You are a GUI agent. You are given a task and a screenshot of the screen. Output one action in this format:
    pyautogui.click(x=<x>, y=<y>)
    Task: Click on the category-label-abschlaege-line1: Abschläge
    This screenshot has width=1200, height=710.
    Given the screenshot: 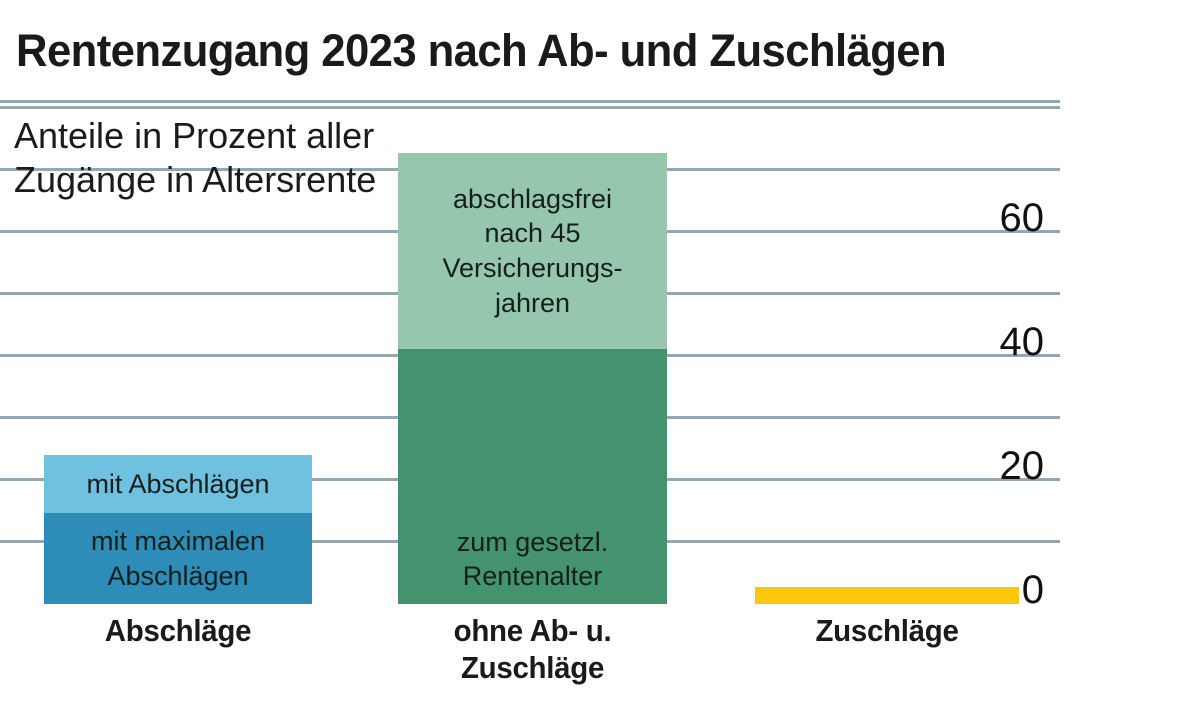 What is the action you would take?
    pyautogui.click(x=178, y=630)
    